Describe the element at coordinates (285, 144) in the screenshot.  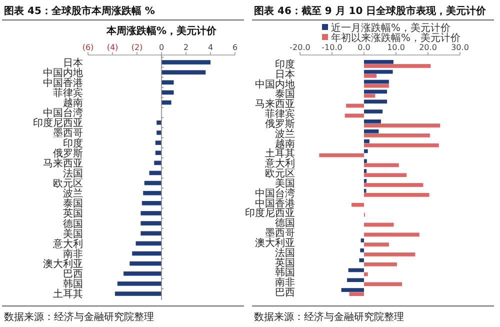
I see `y-tick-label: 越南` at that location.